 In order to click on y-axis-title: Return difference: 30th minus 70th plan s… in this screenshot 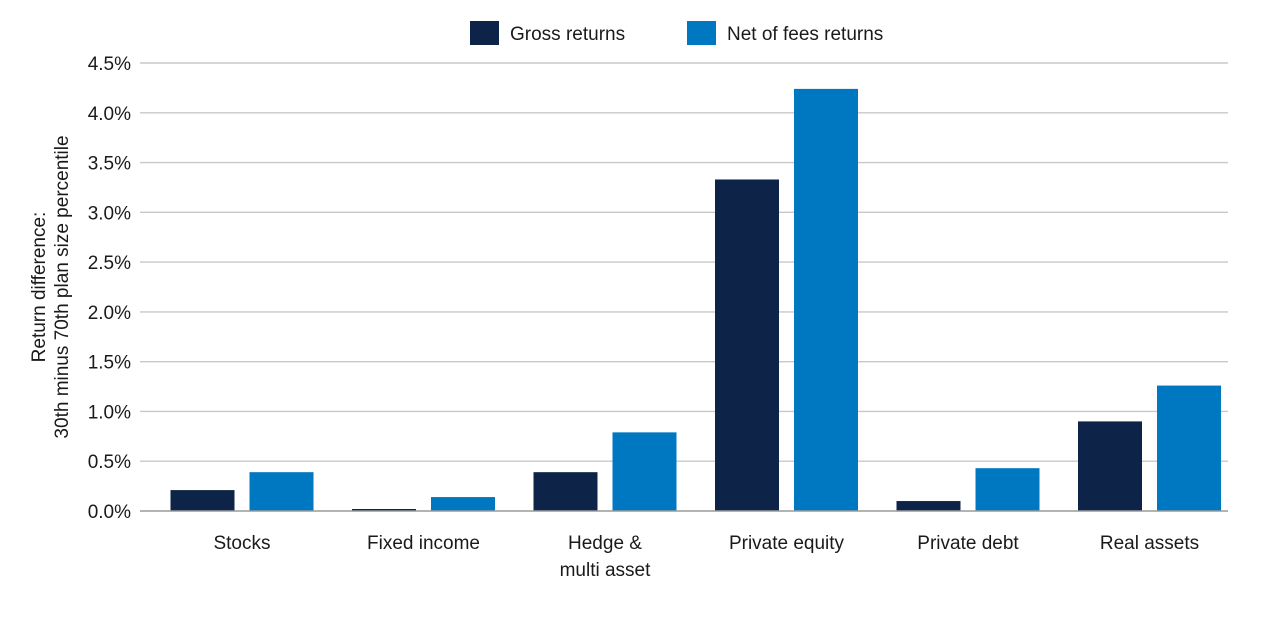, I will do `click(51, 286)`.